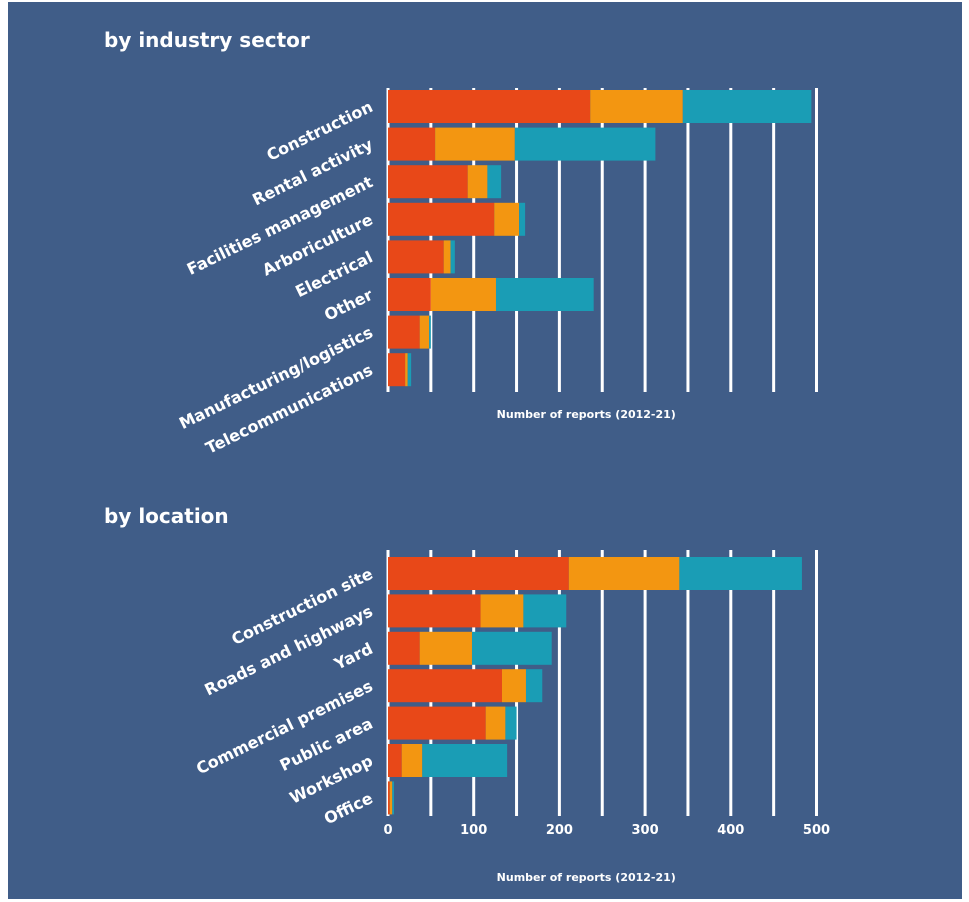 Image resolution: width=969 pixels, height=902 pixels. Describe the element at coordinates (348, 808) in the screenshot. I see `location-category-label: Office` at that location.